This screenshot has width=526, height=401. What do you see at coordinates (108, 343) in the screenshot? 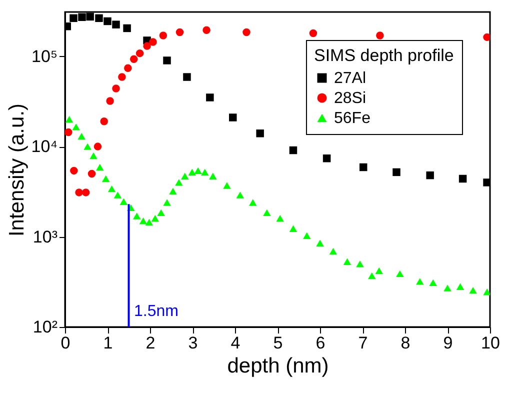
I see `x-tick-label: 1` at bounding box center [108, 343].